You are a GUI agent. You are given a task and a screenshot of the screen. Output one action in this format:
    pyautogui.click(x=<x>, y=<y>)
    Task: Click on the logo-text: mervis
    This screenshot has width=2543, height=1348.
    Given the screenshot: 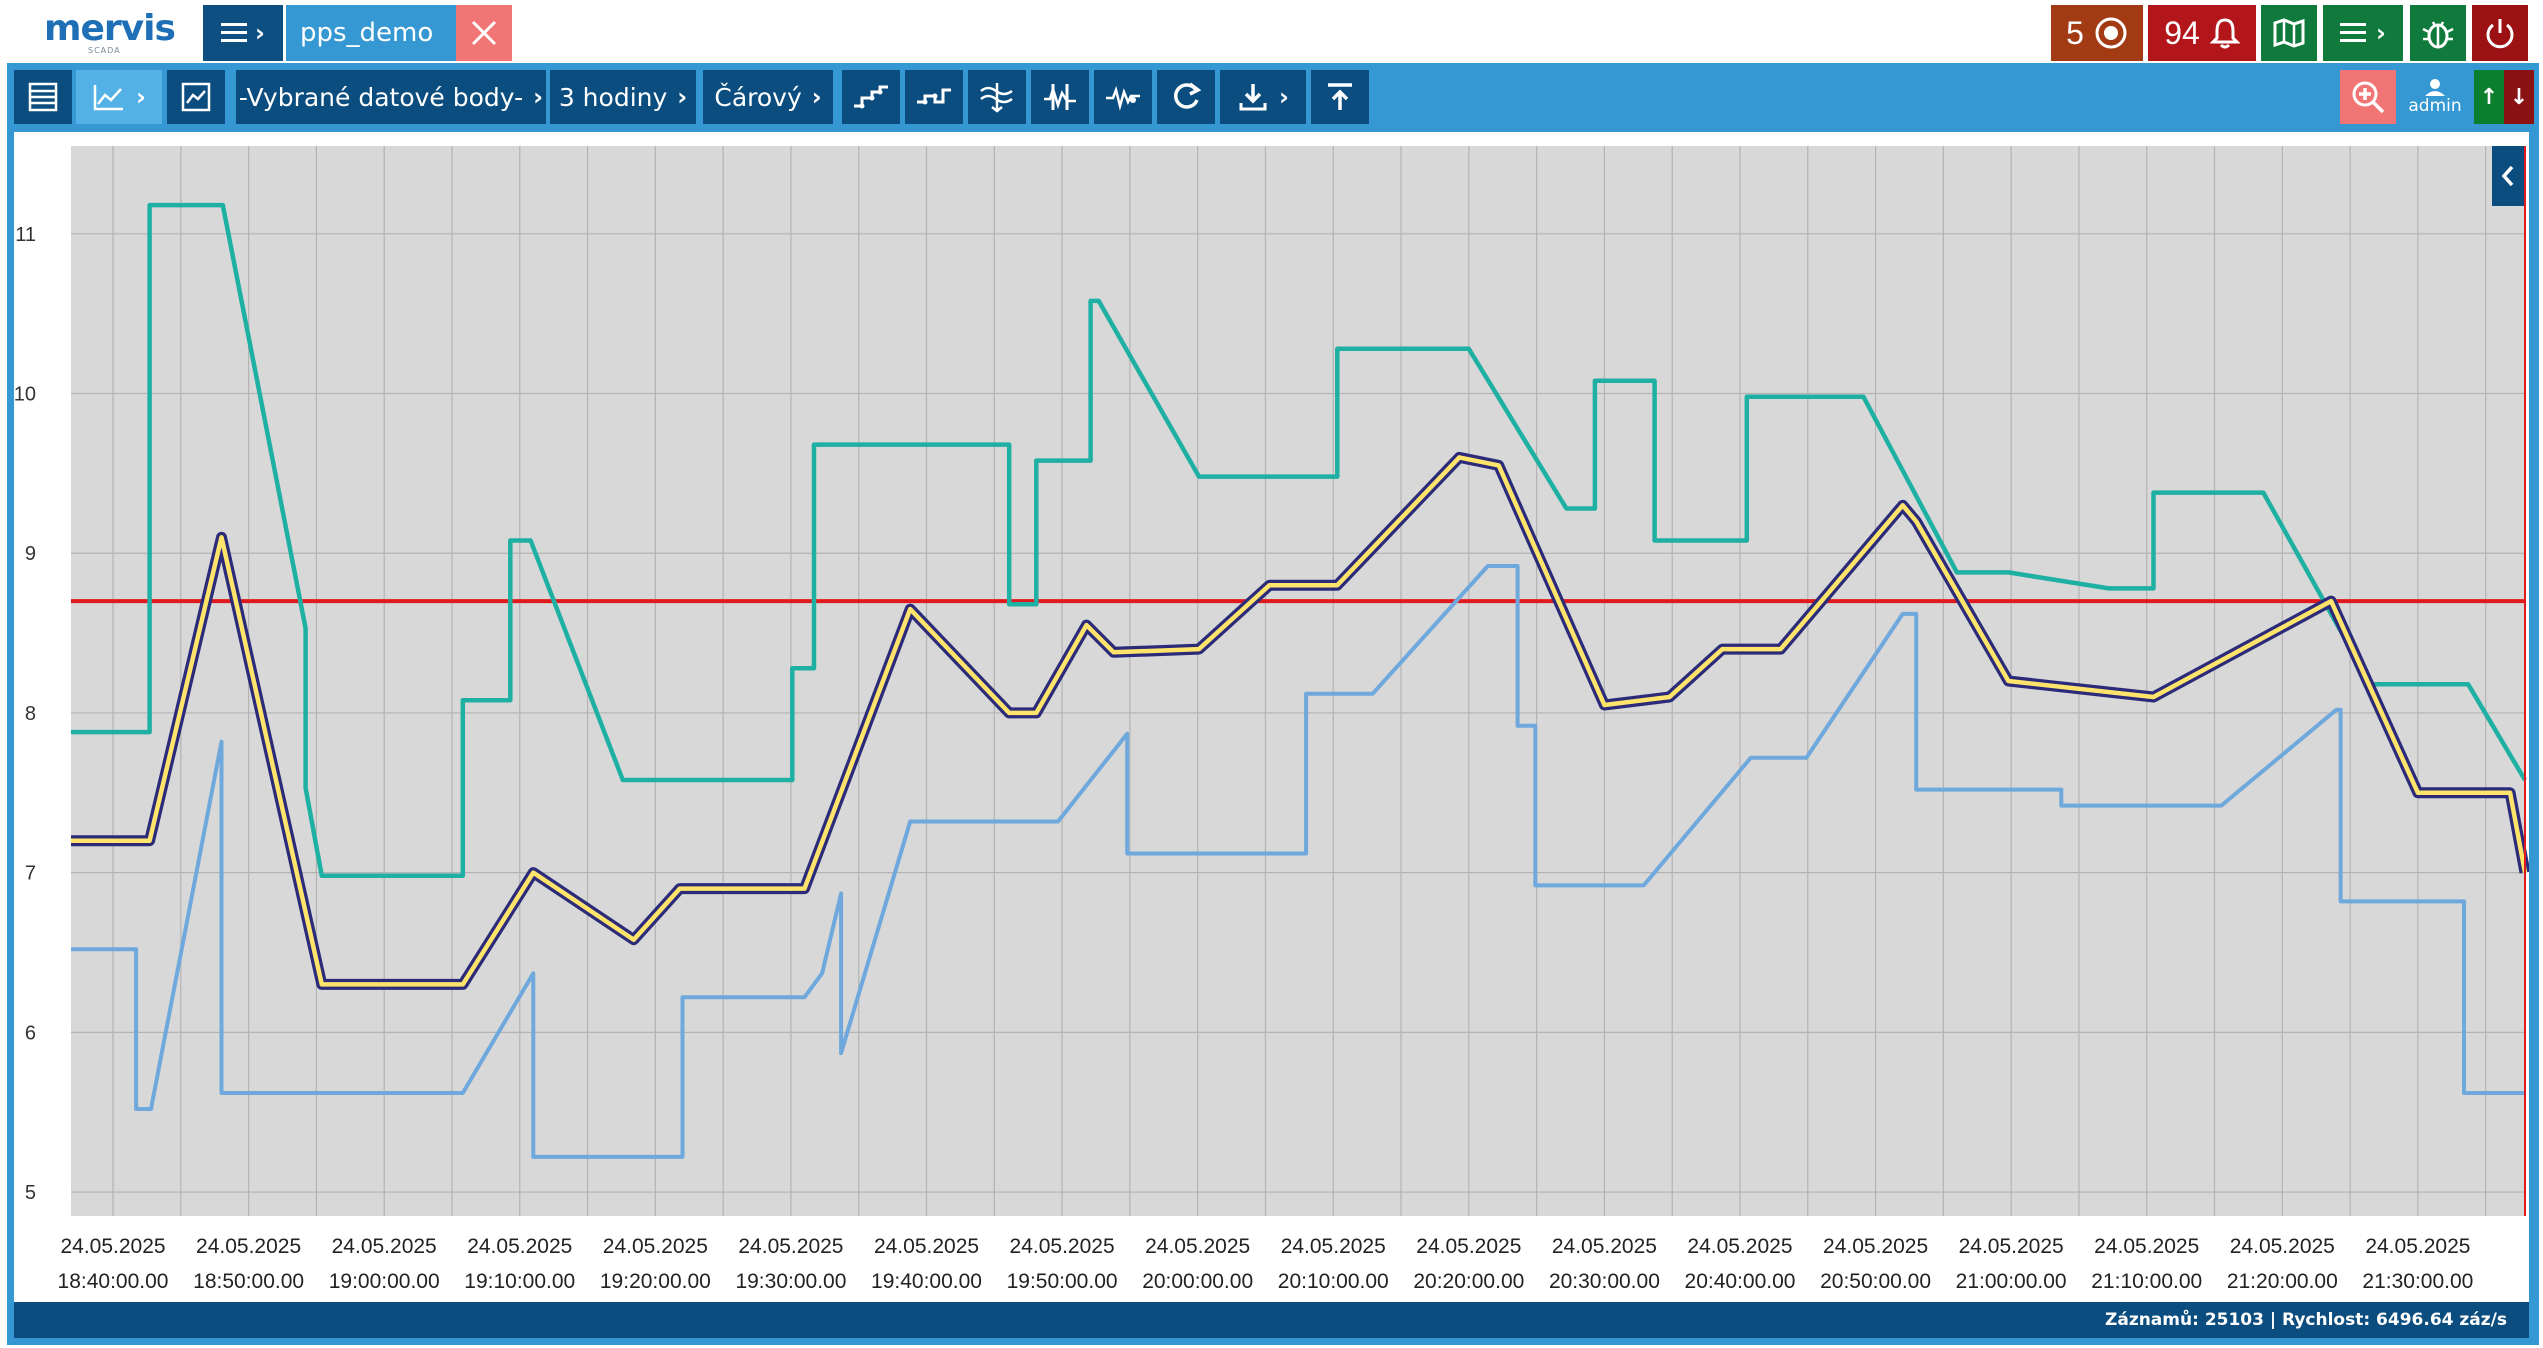 What is the action you would take?
    pyautogui.click(x=110, y=28)
    